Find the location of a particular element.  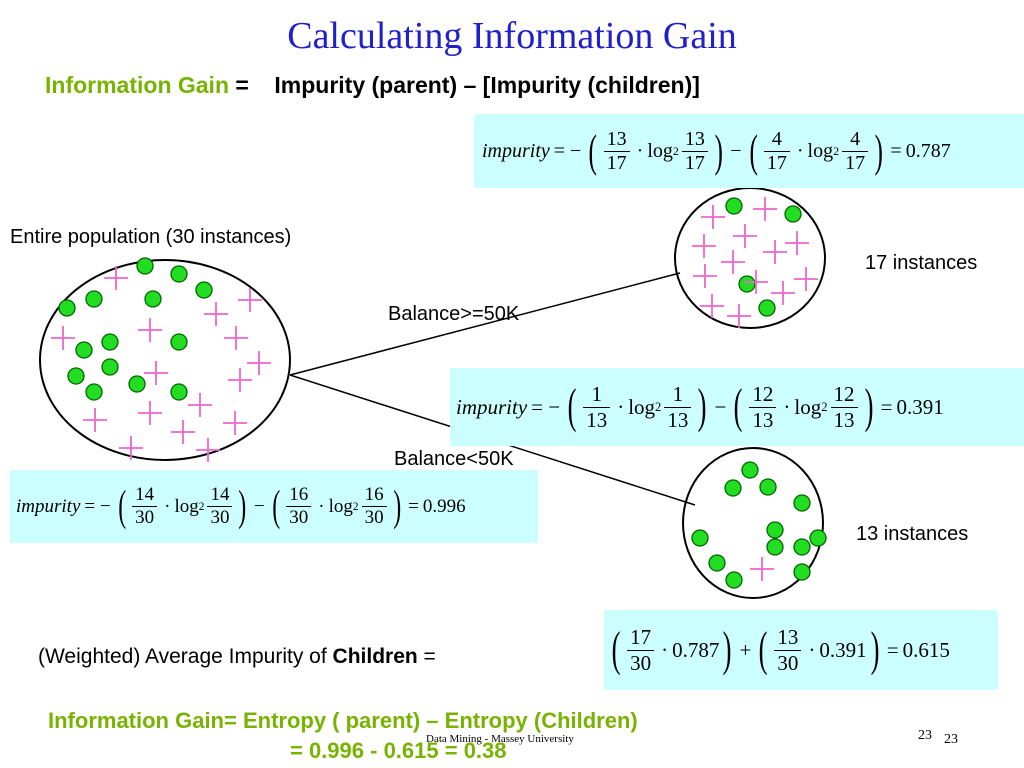

formula-result: 0.391 is located at coordinates (920, 406).